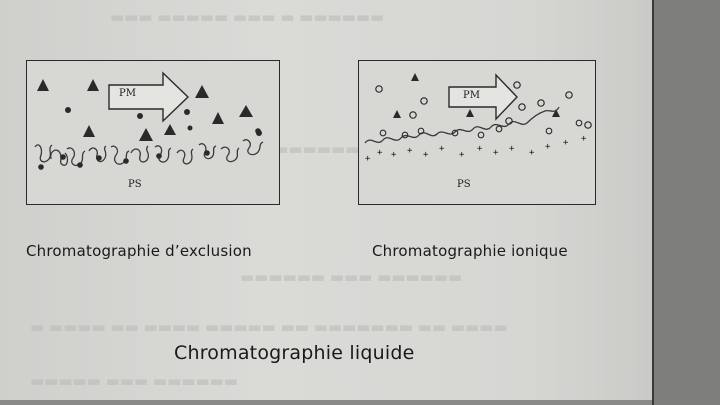 Image resolution: width=720 pixels, height=405 pixels. I want to click on bound-ions, so click(481, 129).